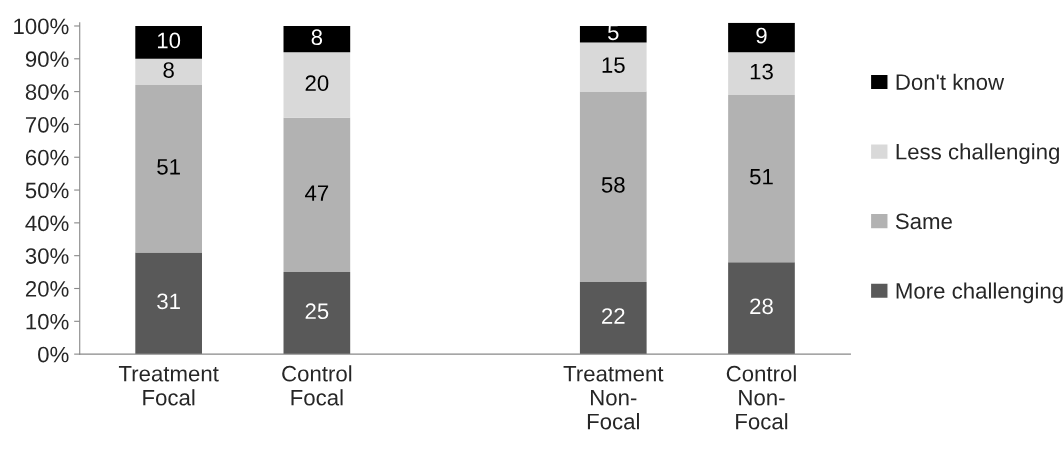 The width and height of the screenshot is (1063, 454). Describe the element at coordinates (47, 223) in the screenshot. I see `y-tick-label: 40%` at that location.